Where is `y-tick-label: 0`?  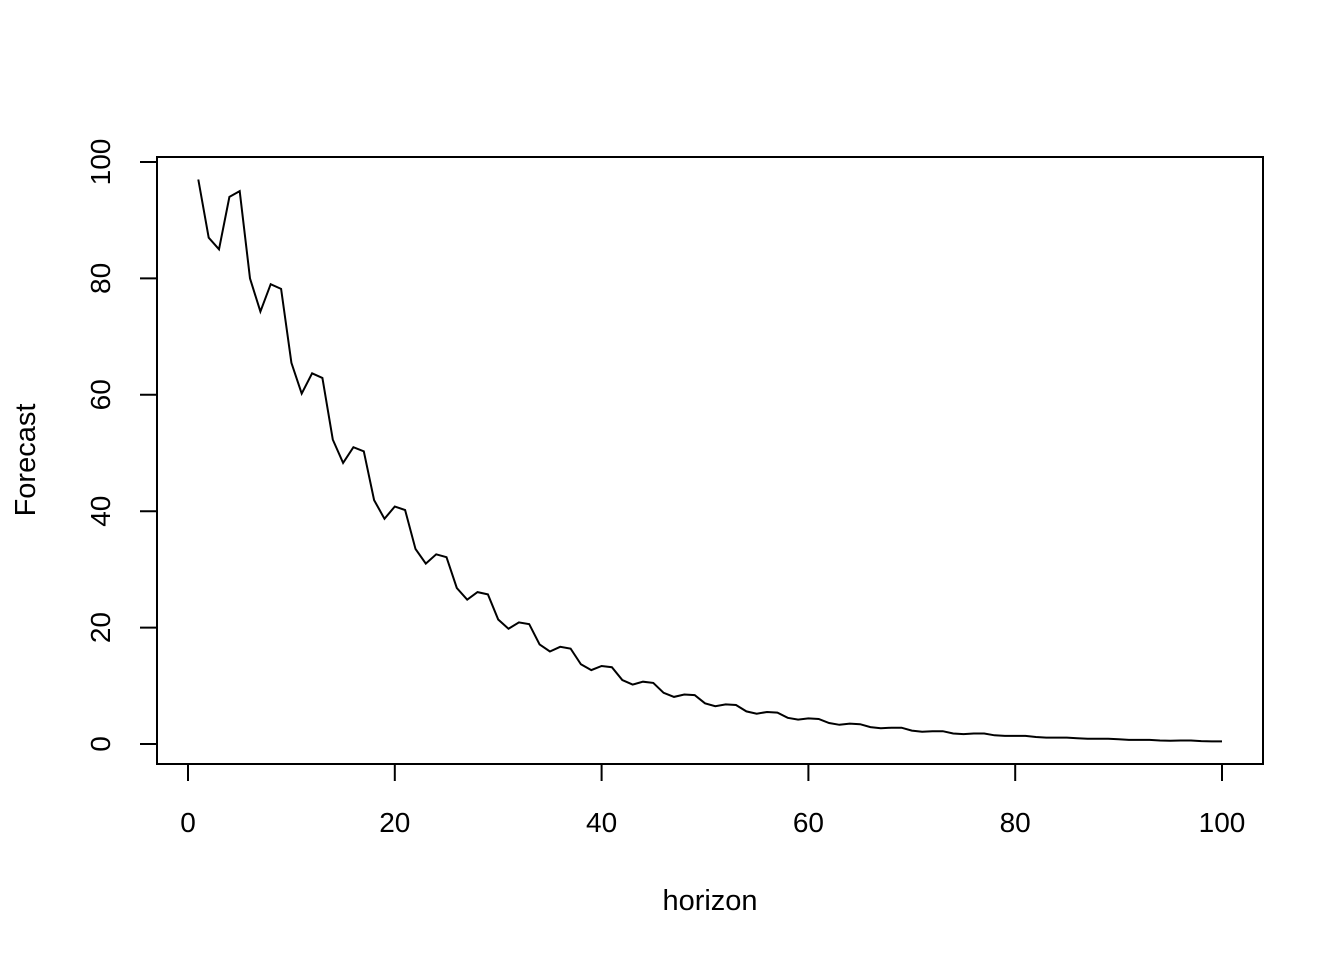
y-tick-label: 0 is located at coordinates (100, 744).